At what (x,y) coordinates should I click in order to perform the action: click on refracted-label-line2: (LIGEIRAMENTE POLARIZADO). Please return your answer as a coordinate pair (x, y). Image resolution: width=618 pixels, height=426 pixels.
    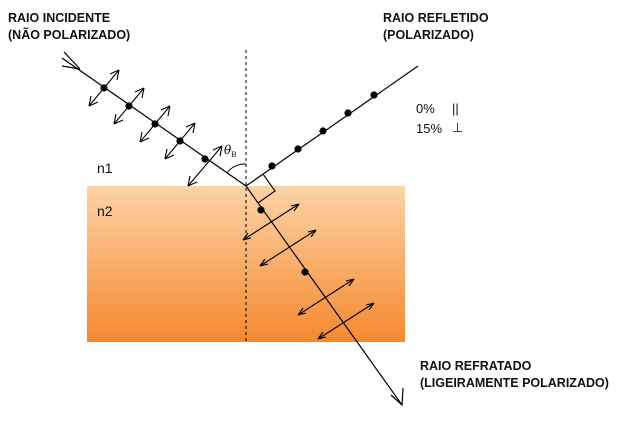
    Looking at the image, I should click on (514, 383).